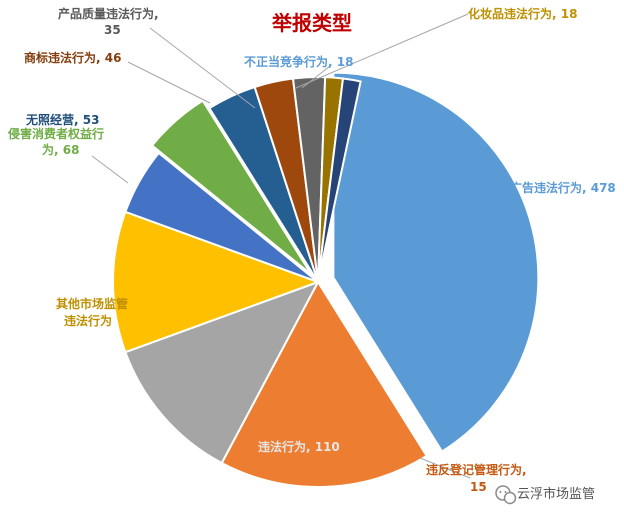  What do you see at coordinates (298, 61) in the screenshot?
I see `slice-label-competition: 不正当竞争行为, 18` at bounding box center [298, 61].